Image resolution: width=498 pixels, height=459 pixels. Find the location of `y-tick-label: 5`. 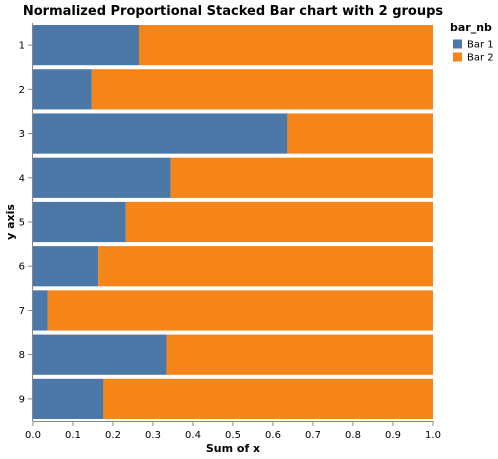

y-tick-label: 5 is located at coordinates (22, 223).